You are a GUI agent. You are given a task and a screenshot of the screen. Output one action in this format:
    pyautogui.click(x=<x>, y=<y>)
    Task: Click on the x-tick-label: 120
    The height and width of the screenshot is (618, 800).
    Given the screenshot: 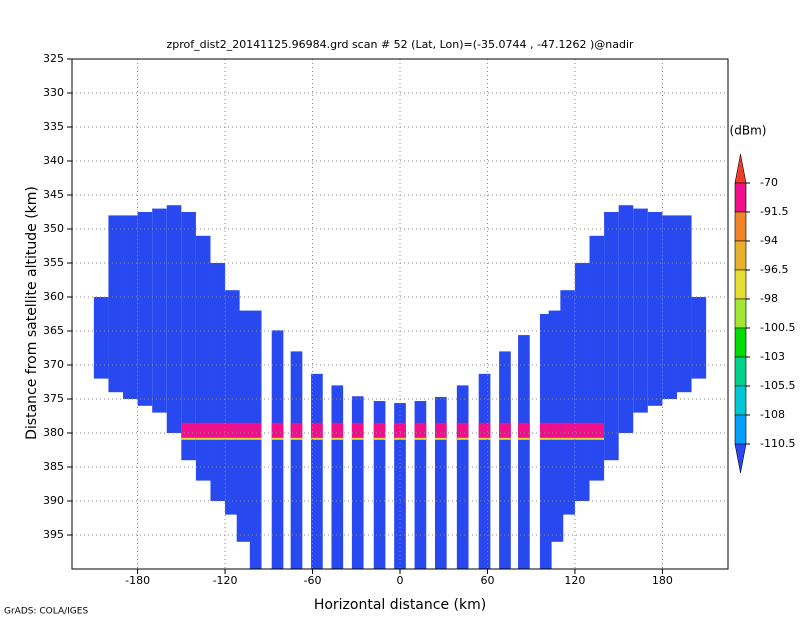 What is the action you would take?
    pyautogui.click(x=574, y=580)
    